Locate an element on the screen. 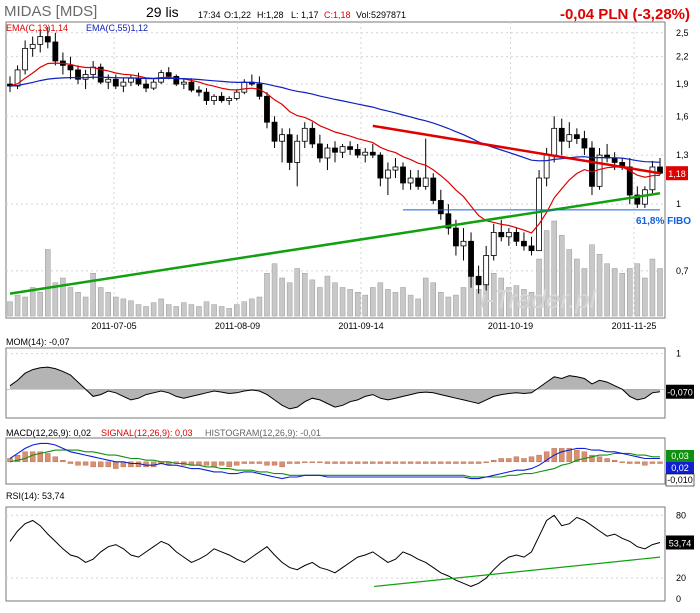 This screenshot has width=700, height=613. momentum-title: MOM(14): -0,07 is located at coordinates (38, 342).